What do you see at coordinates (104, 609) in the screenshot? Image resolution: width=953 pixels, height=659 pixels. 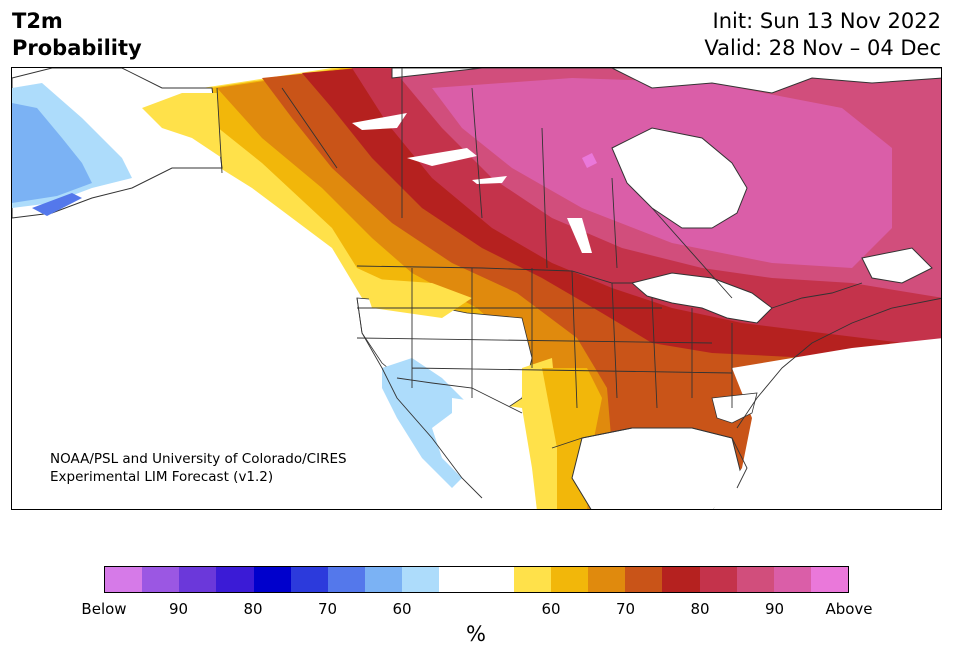 I see `colorbar-tick-label: Below` at bounding box center [104, 609].